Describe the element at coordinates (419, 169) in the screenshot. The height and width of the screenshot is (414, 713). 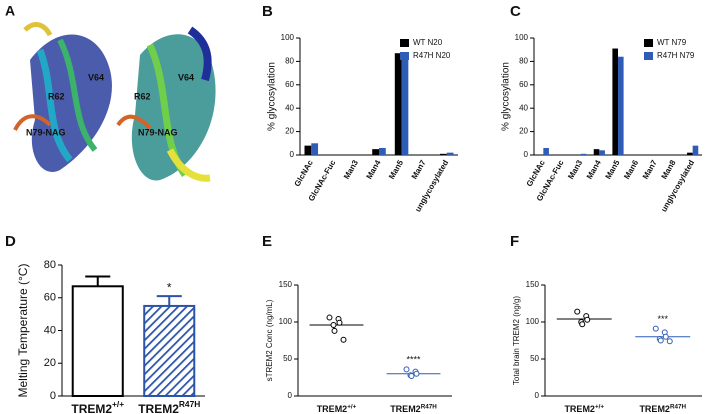
I see `x-tick-label: Man7` at that location.